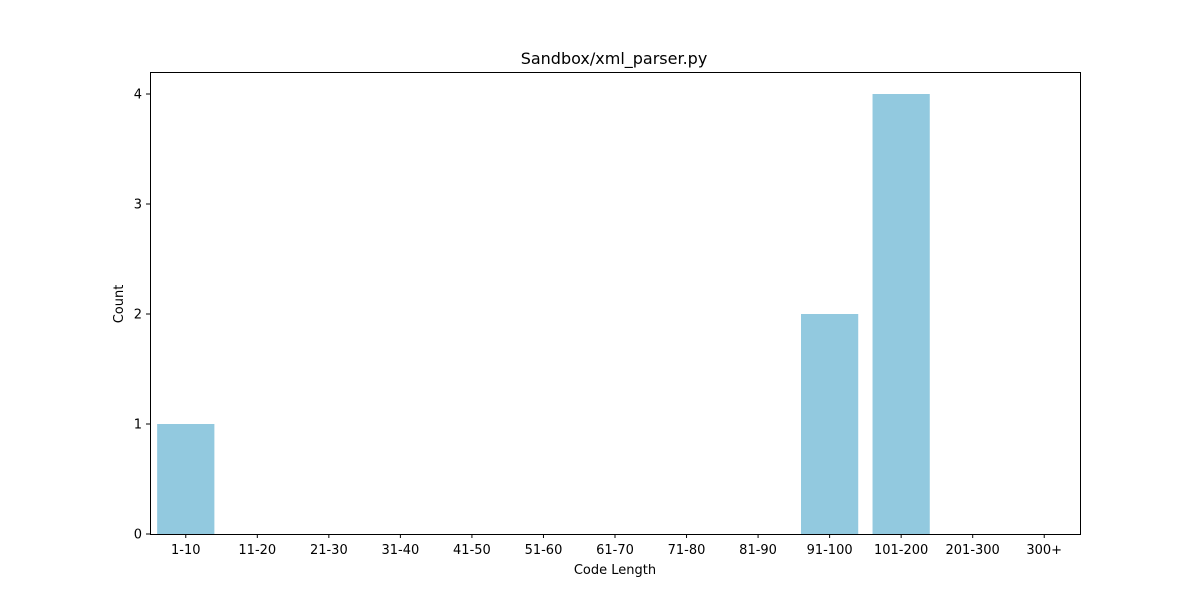  What do you see at coordinates (973, 550) in the screenshot?
I see `x-tick-label: 201-300` at bounding box center [973, 550].